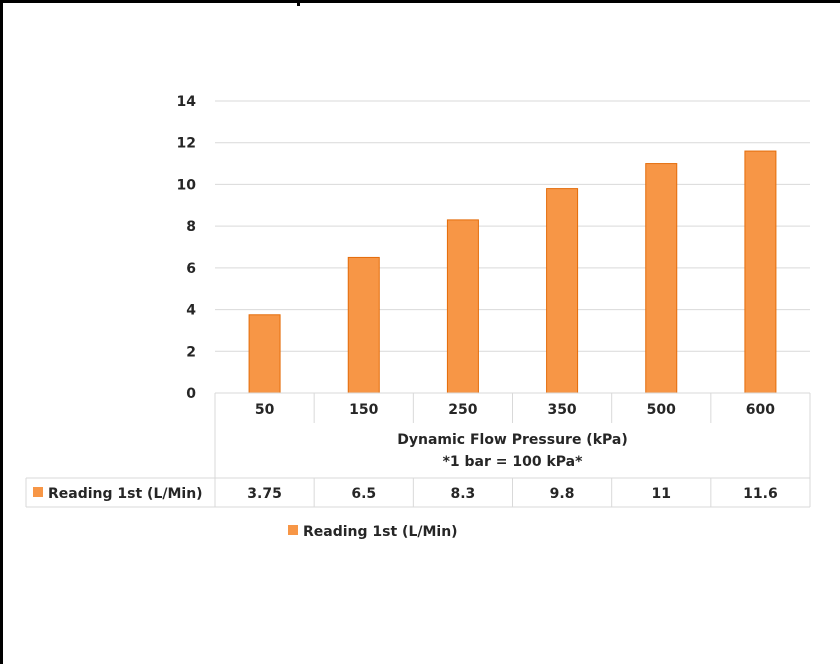  Describe the element at coordinates (462, 410) in the screenshot. I see `x-tick-label: 250` at that location.